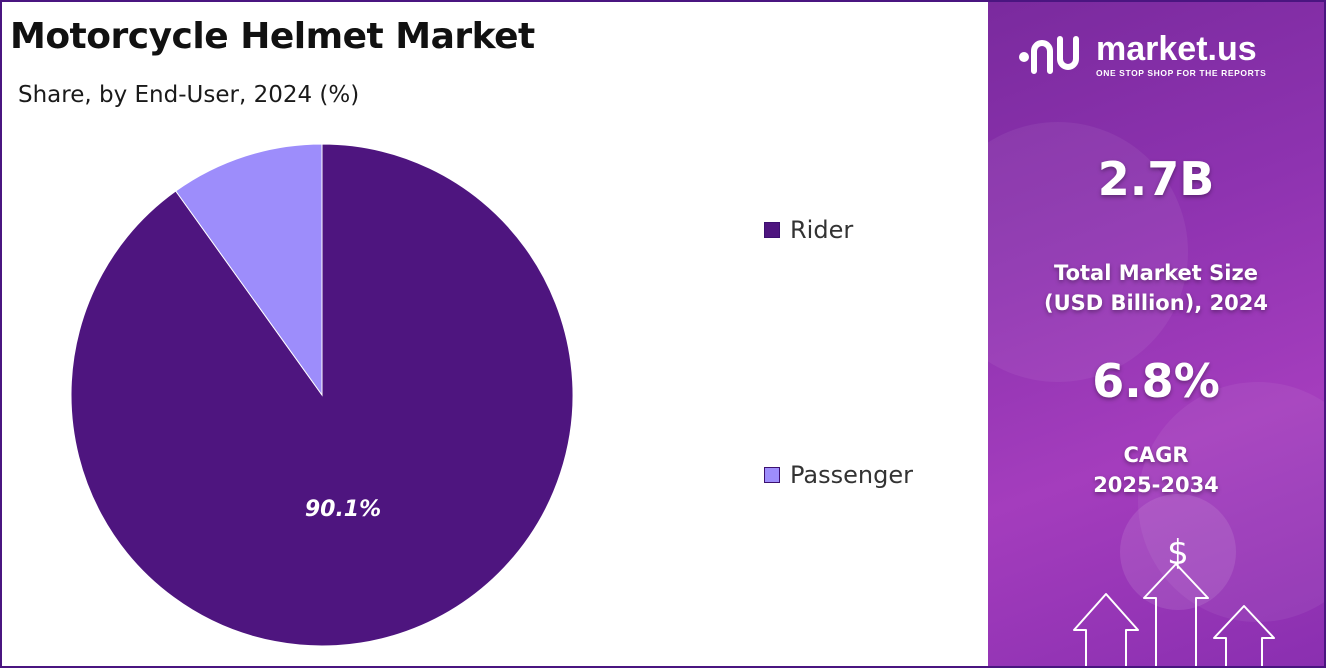  Describe the element at coordinates (772, 230) in the screenshot. I see `legend-swatch-rider` at that location.